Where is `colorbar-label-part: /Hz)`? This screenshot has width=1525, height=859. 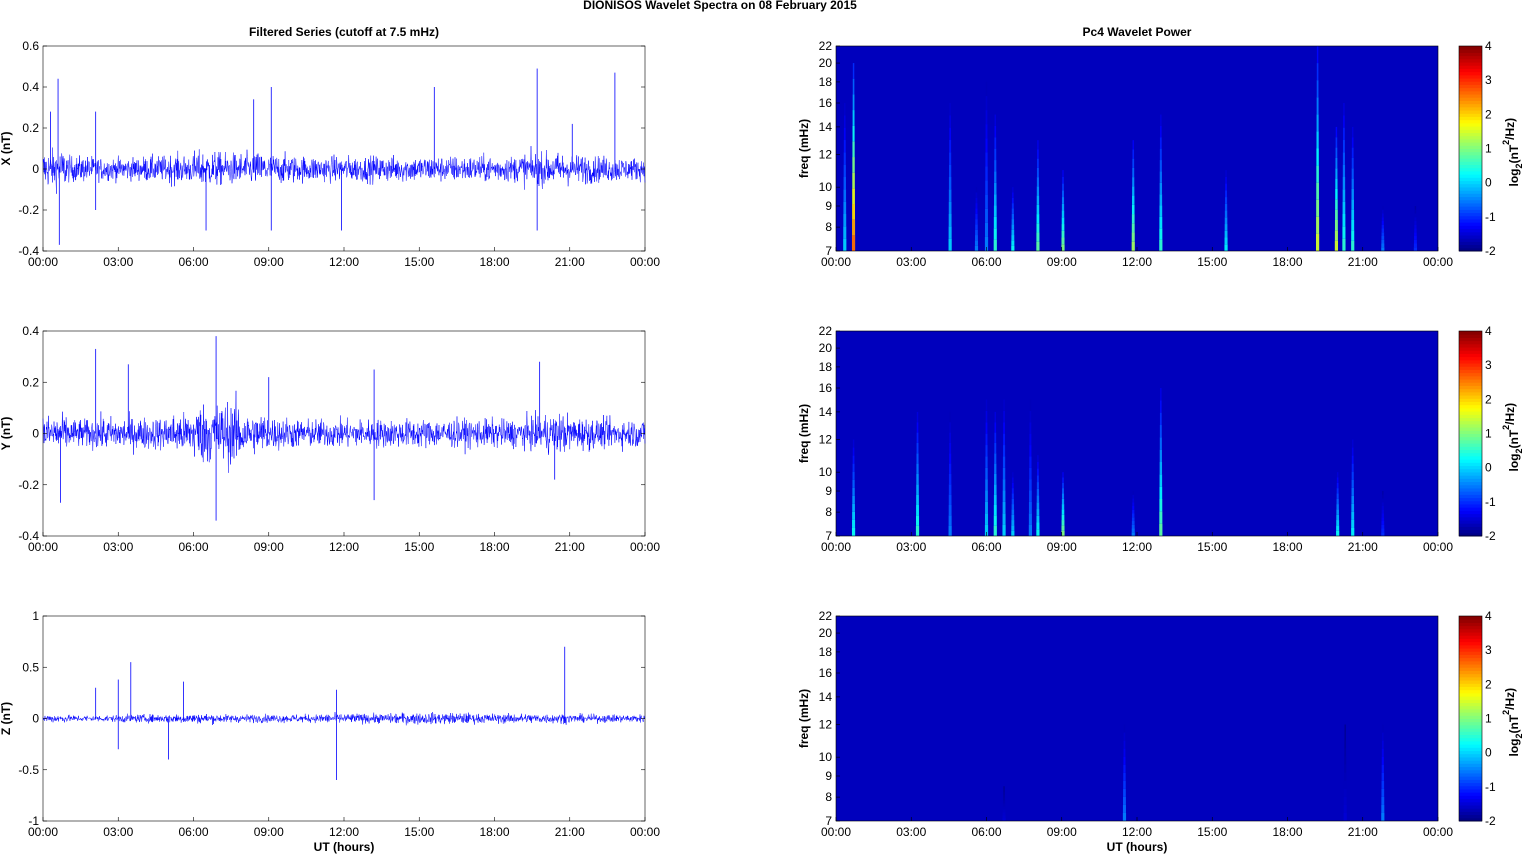 colorbar-label-part: /Hz) is located at coordinates (1510, 129).